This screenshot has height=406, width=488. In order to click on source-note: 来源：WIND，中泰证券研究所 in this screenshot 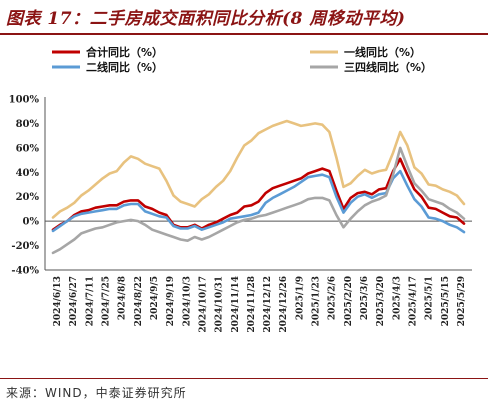, I will do `click(96, 393)`.